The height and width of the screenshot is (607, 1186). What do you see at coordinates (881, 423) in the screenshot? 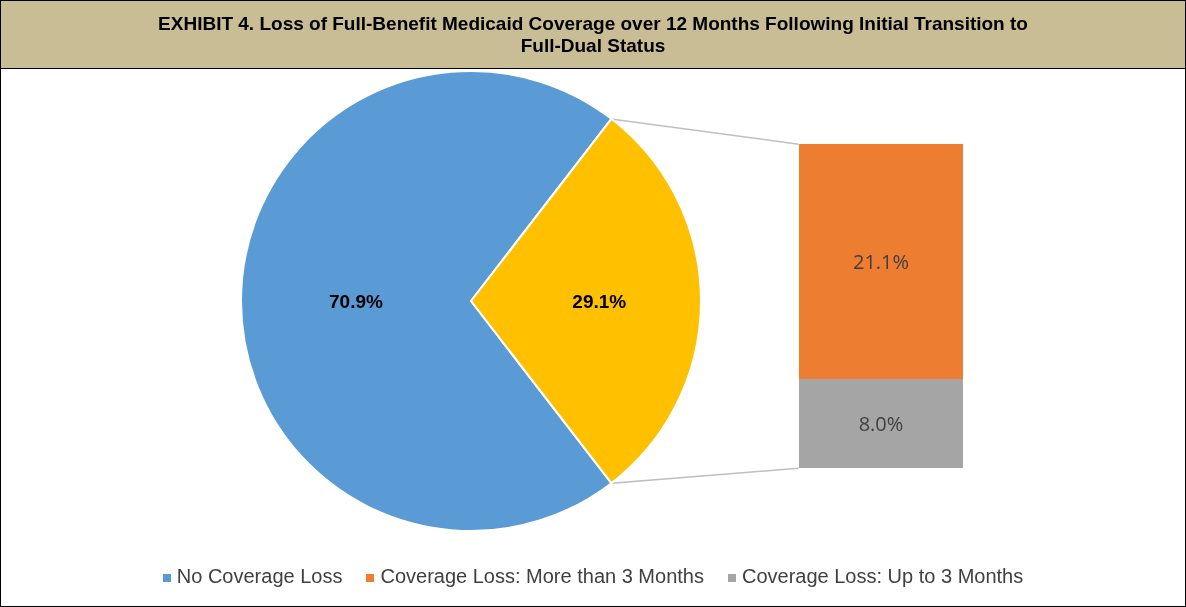
I see `data-label: 8.0%` at bounding box center [881, 423].